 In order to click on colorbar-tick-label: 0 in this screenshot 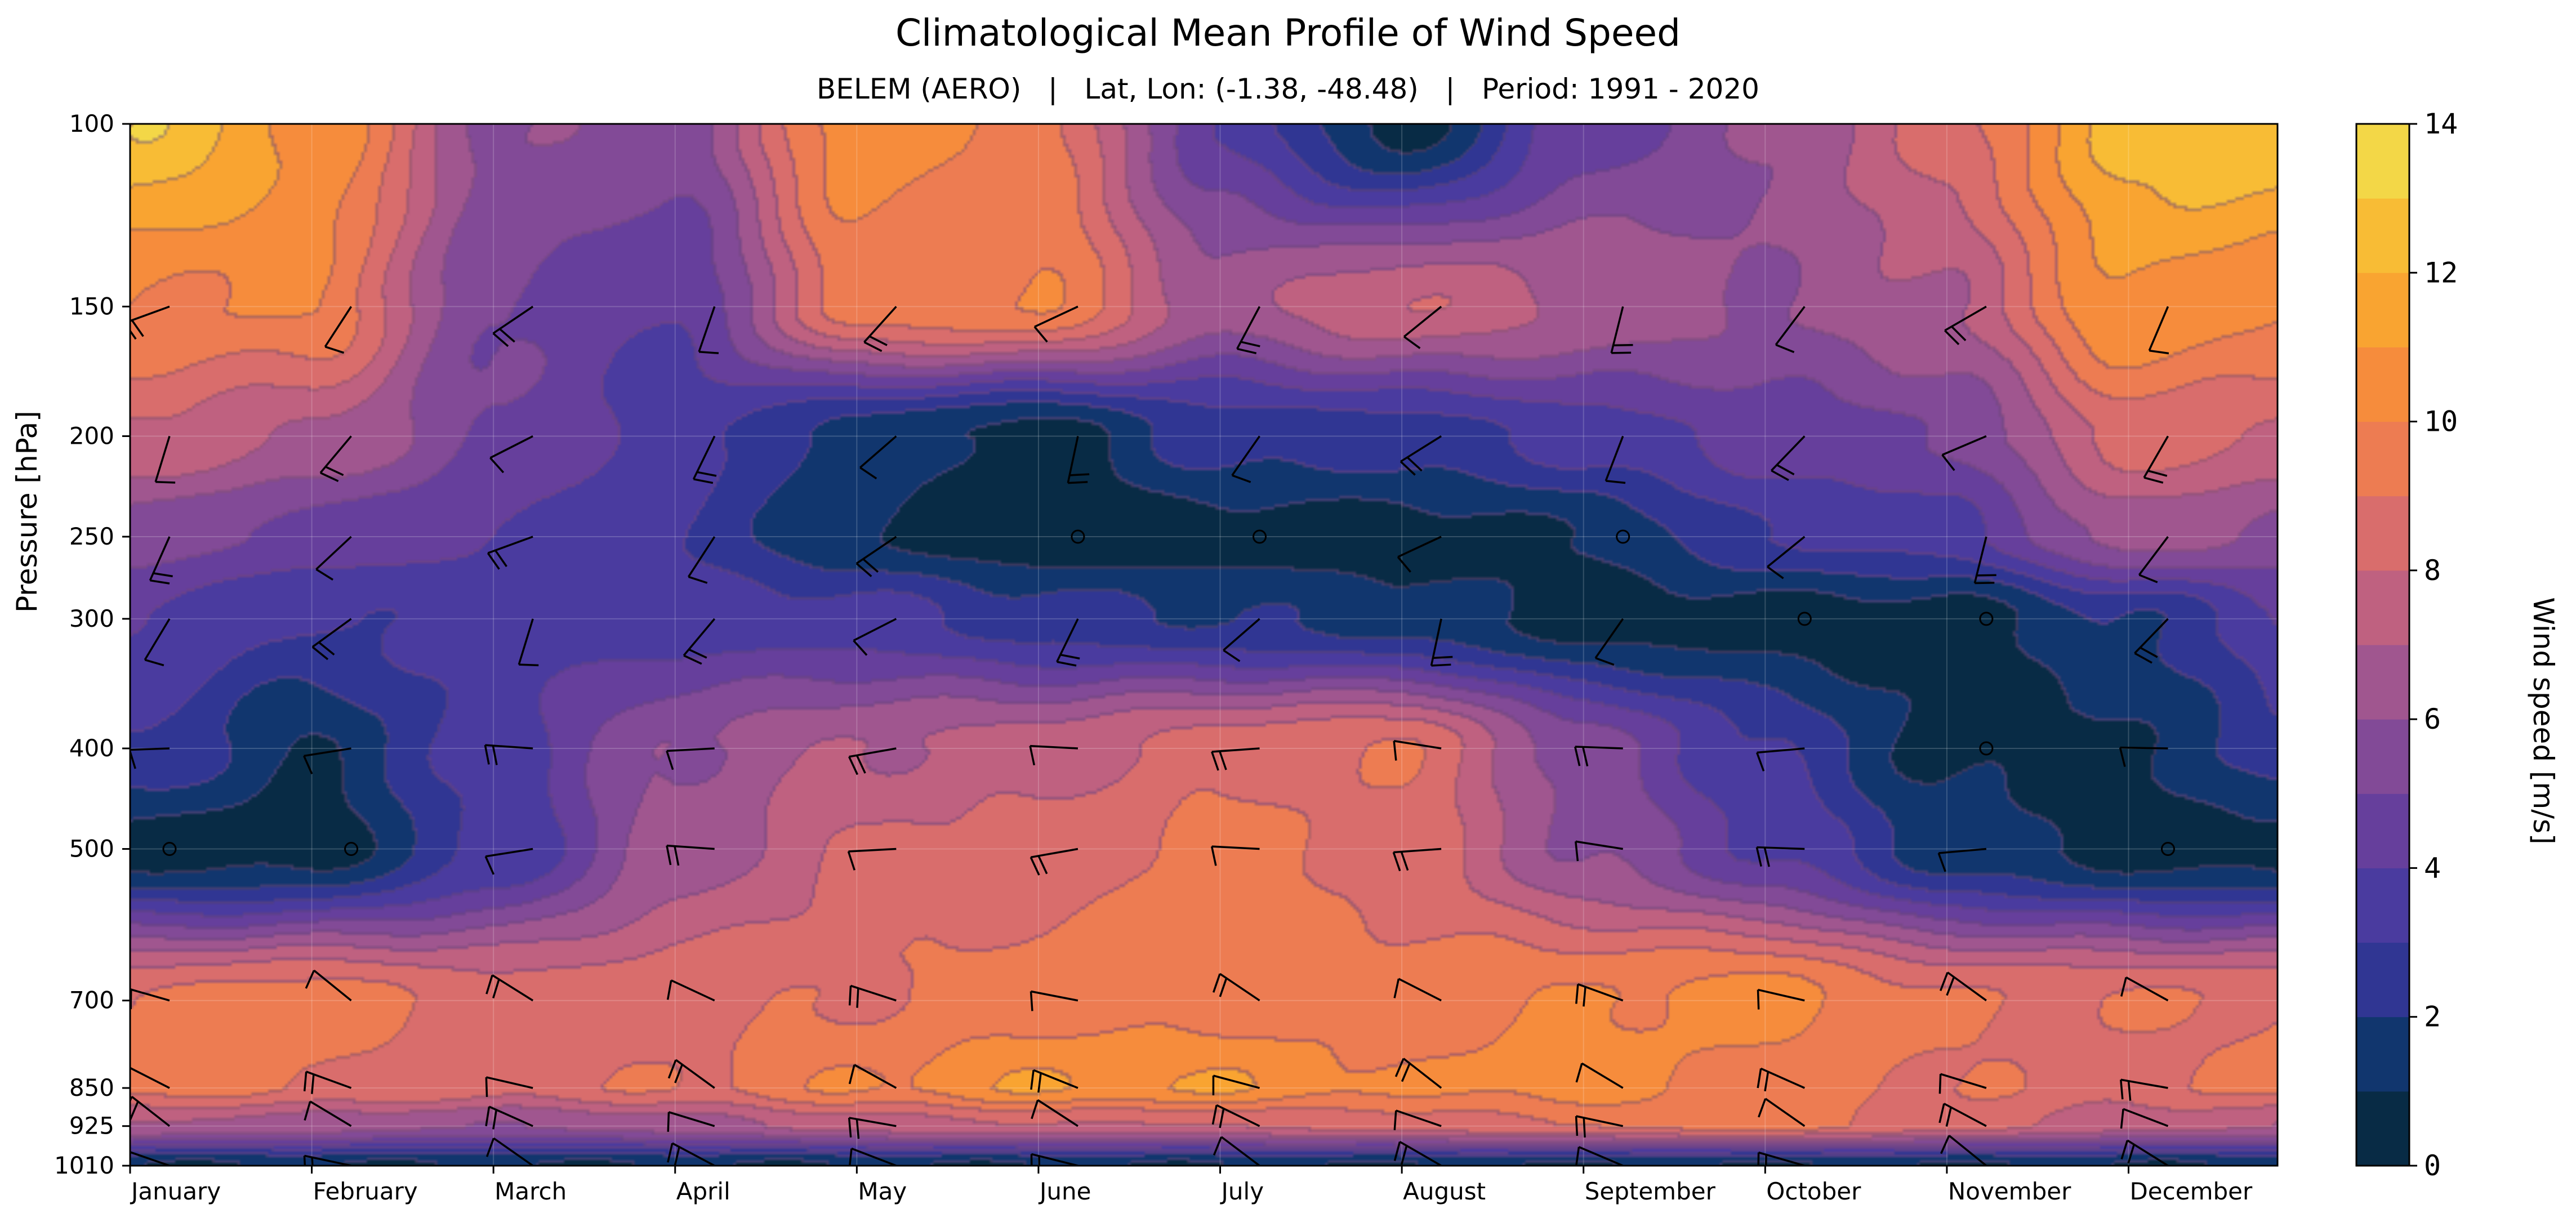, I will do `click(2432, 1166)`.